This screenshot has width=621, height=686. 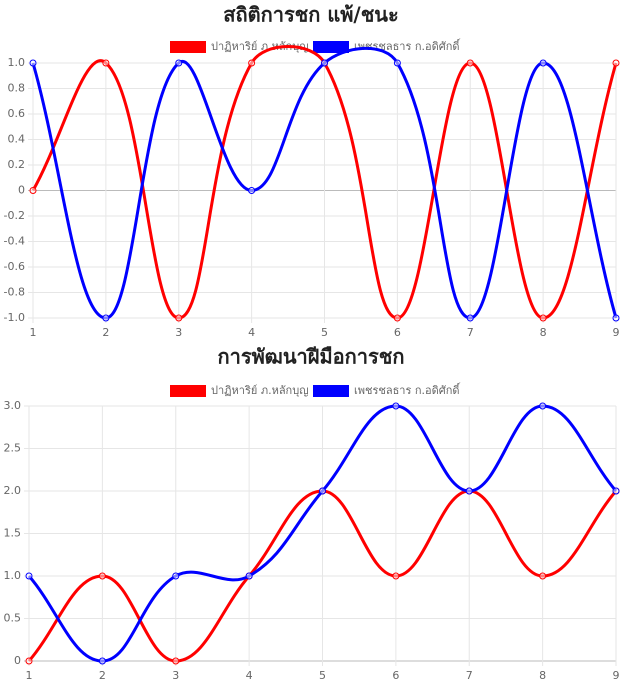 What do you see at coordinates (13, 533) in the screenshot?
I see `y-tick-label: 1.5` at bounding box center [13, 533].